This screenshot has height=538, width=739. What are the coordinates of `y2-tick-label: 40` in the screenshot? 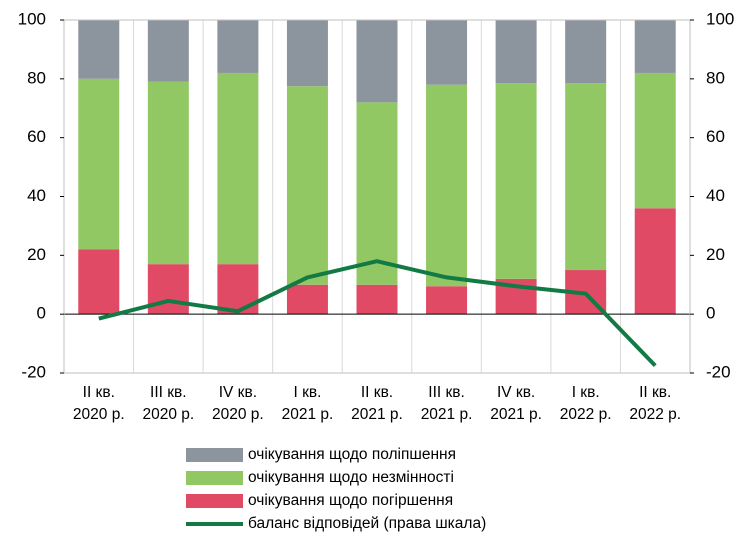 It's located at (715, 195).